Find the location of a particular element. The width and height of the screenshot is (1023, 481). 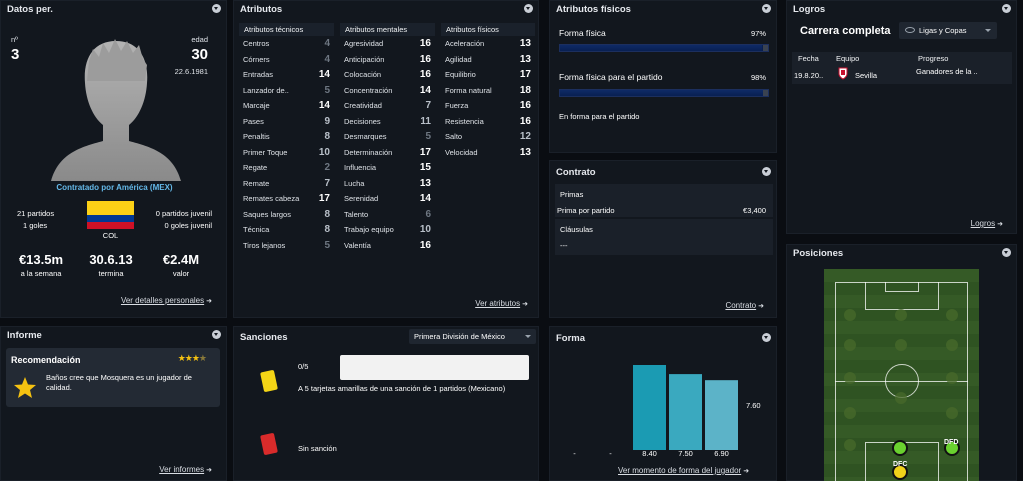

attribute-row: Creatividad 7 is located at coordinates (387, 106).